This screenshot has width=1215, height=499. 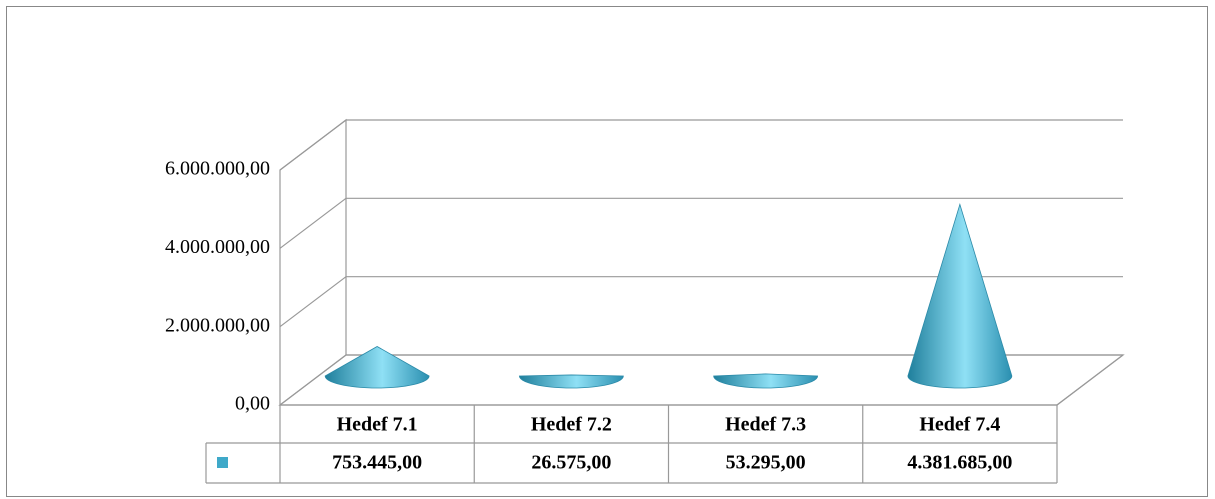 What do you see at coordinates (252, 404) in the screenshot?
I see `y-tick-label: 0,00` at bounding box center [252, 404].